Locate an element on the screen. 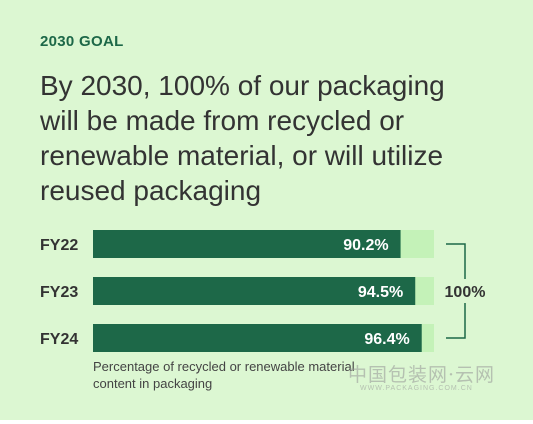  value-label: 94.5% is located at coordinates (380, 292).